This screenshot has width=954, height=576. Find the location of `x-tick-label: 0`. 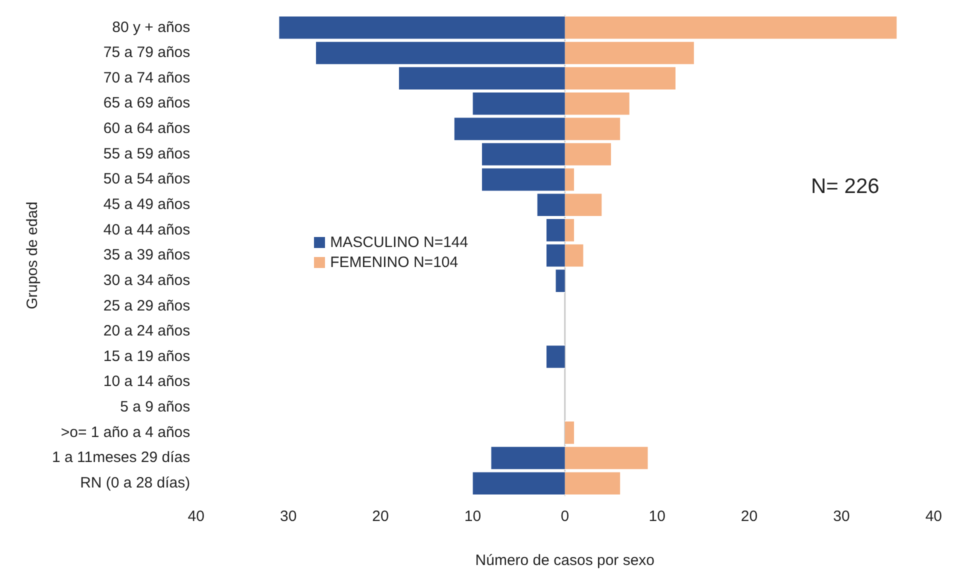

x-tick-label: 0 is located at coordinates (565, 517).